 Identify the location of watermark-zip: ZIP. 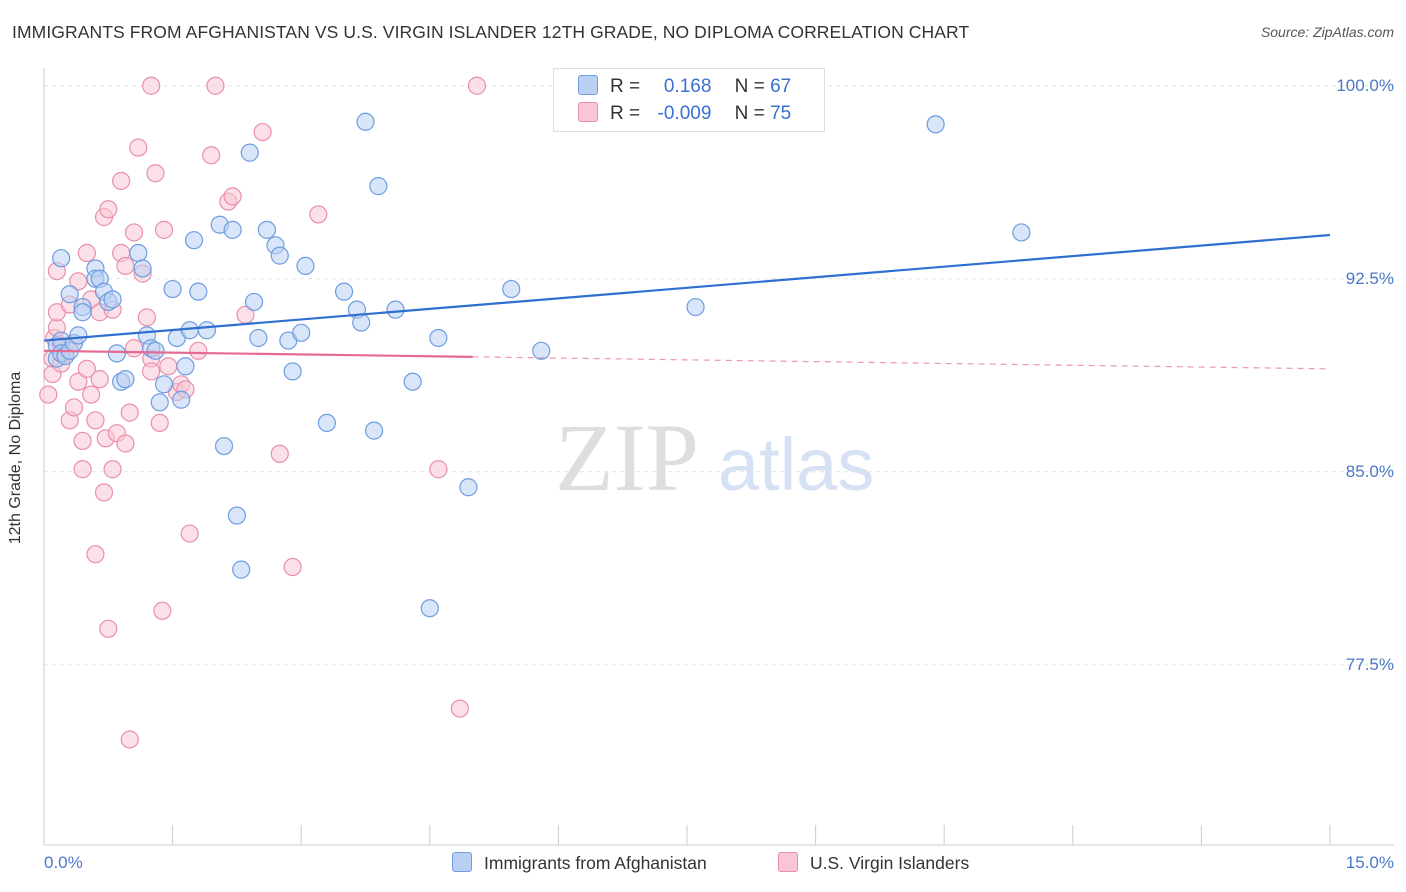
(627, 457).